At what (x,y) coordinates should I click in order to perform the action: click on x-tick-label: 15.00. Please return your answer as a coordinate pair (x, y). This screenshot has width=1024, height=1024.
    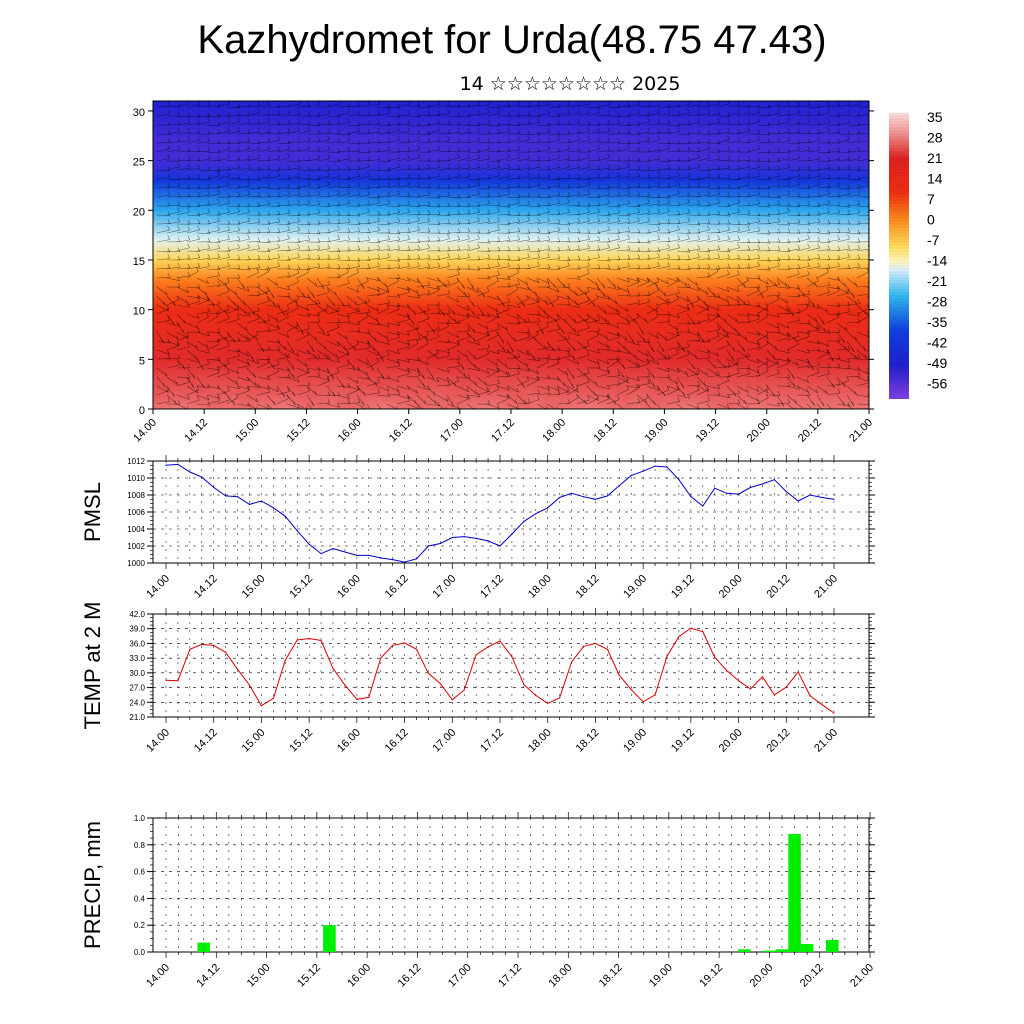
    Looking at the image, I should click on (247, 431).